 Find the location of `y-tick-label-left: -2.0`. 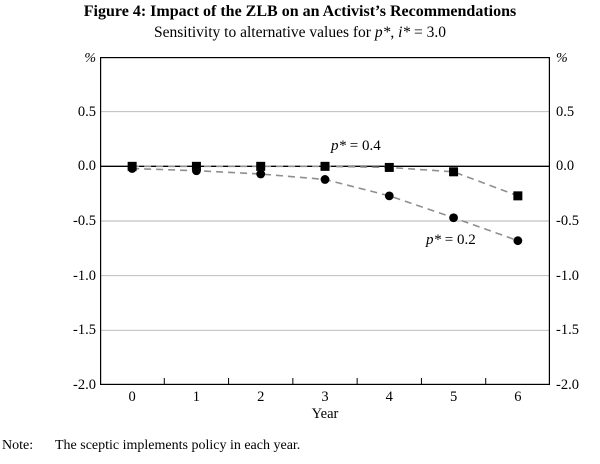

y-tick-label-left: -2.0 is located at coordinates (84, 385).